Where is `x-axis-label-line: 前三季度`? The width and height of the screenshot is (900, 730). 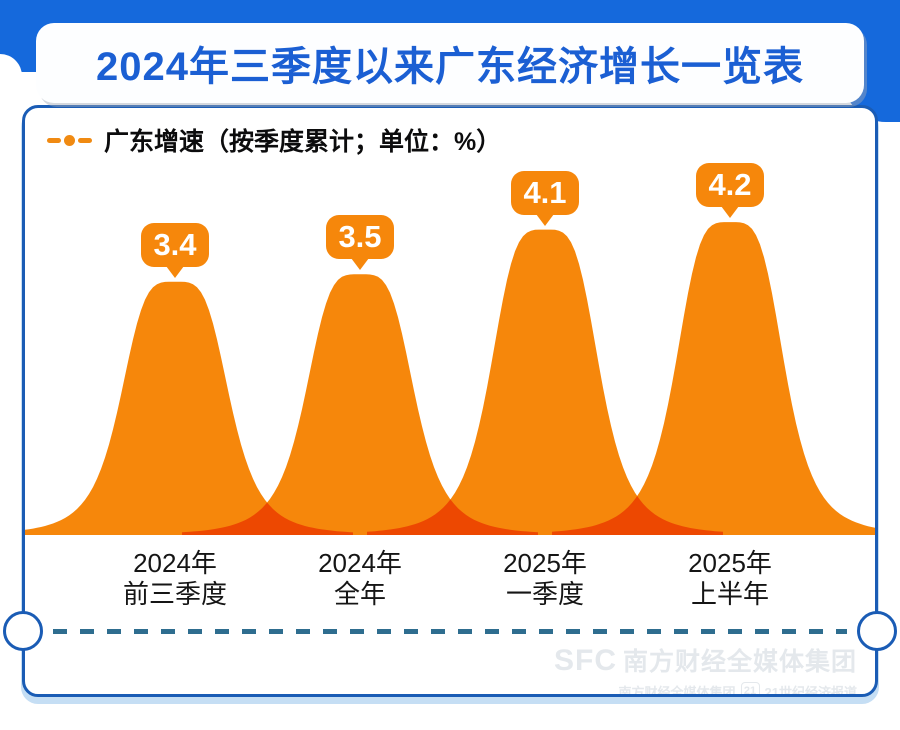
x-axis-label-line: 前三季度 is located at coordinates (174, 594).